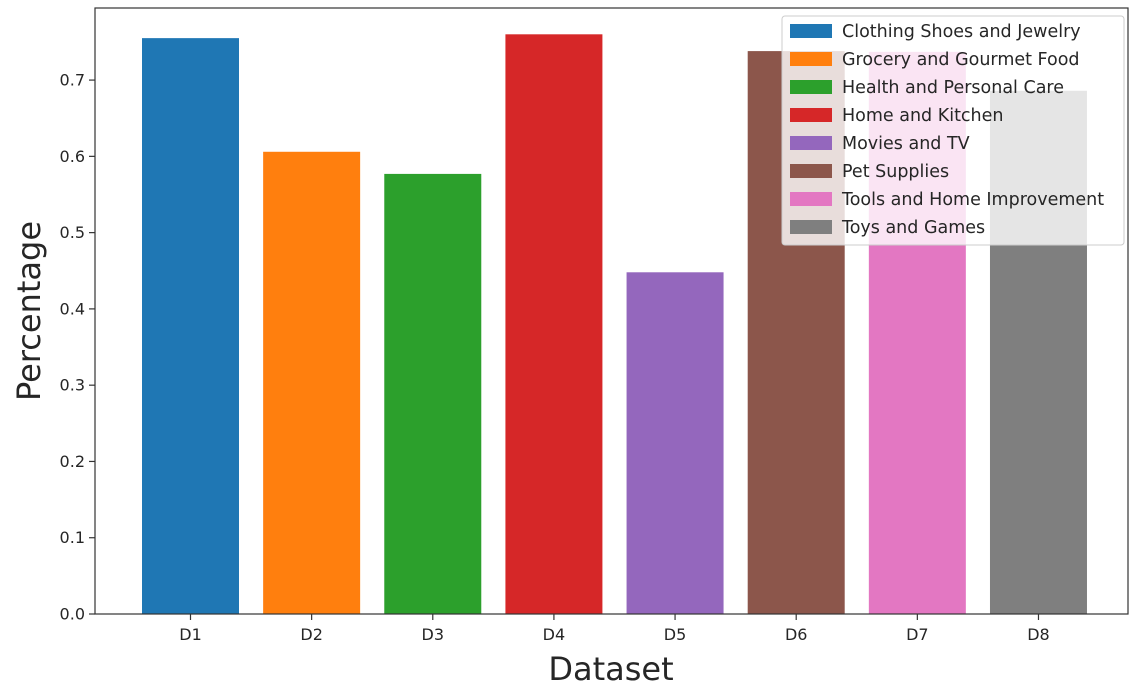 Image resolution: width=1136 pixels, height=689 pixels. Describe the element at coordinates (913, 228) in the screenshot. I see `legend-label: Toys and Games` at that location.